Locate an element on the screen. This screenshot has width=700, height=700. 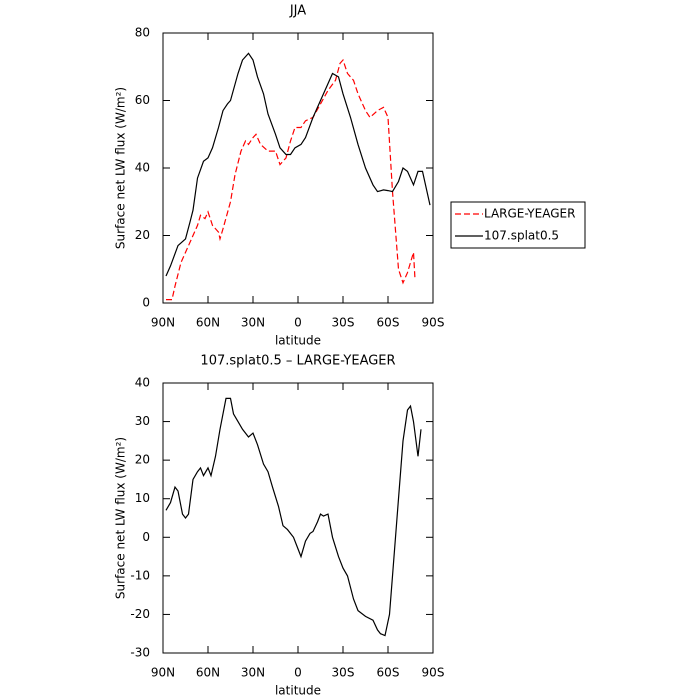
legend-label: LARGE-YEAGER is located at coordinates (529, 214).